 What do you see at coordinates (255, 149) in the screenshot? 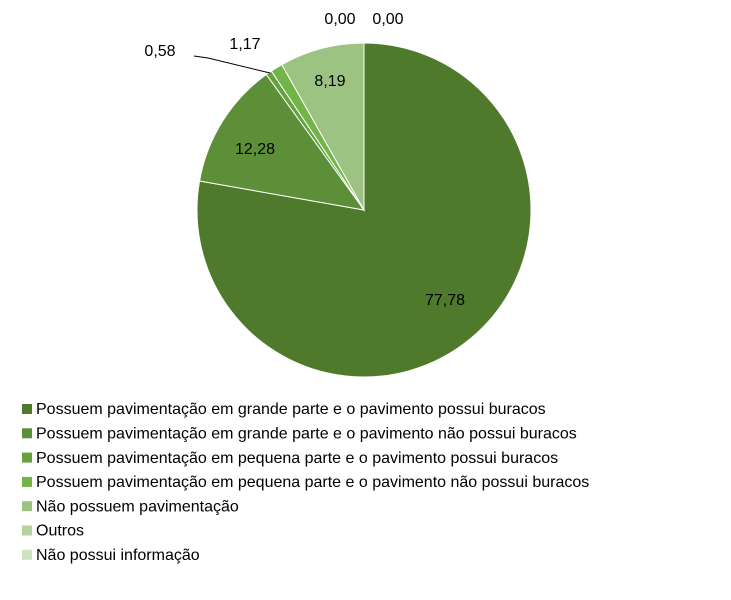
I see `data-label: 12,28` at bounding box center [255, 149].